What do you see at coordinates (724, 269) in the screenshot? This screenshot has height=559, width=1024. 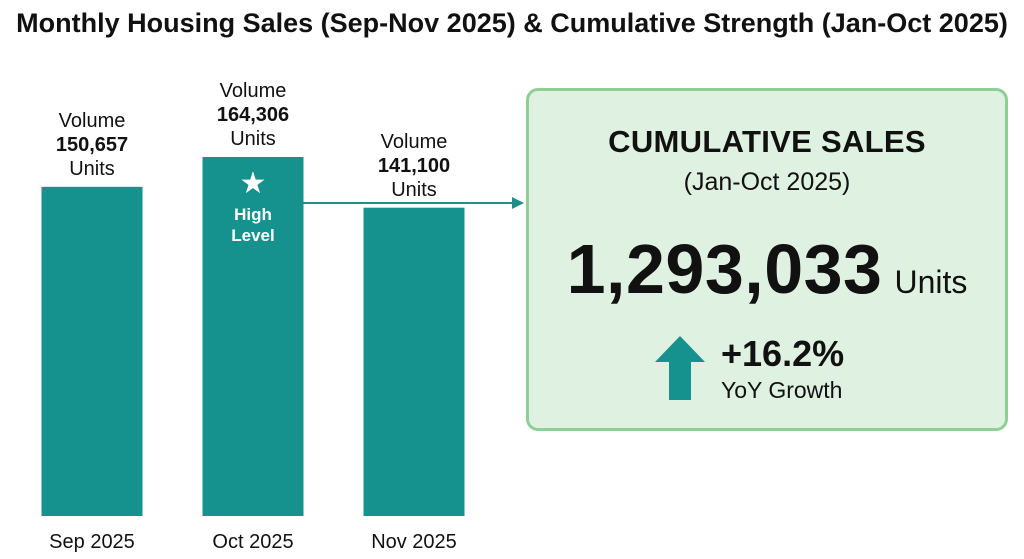 I see `cumulative-value: 1,293,033` at bounding box center [724, 269].